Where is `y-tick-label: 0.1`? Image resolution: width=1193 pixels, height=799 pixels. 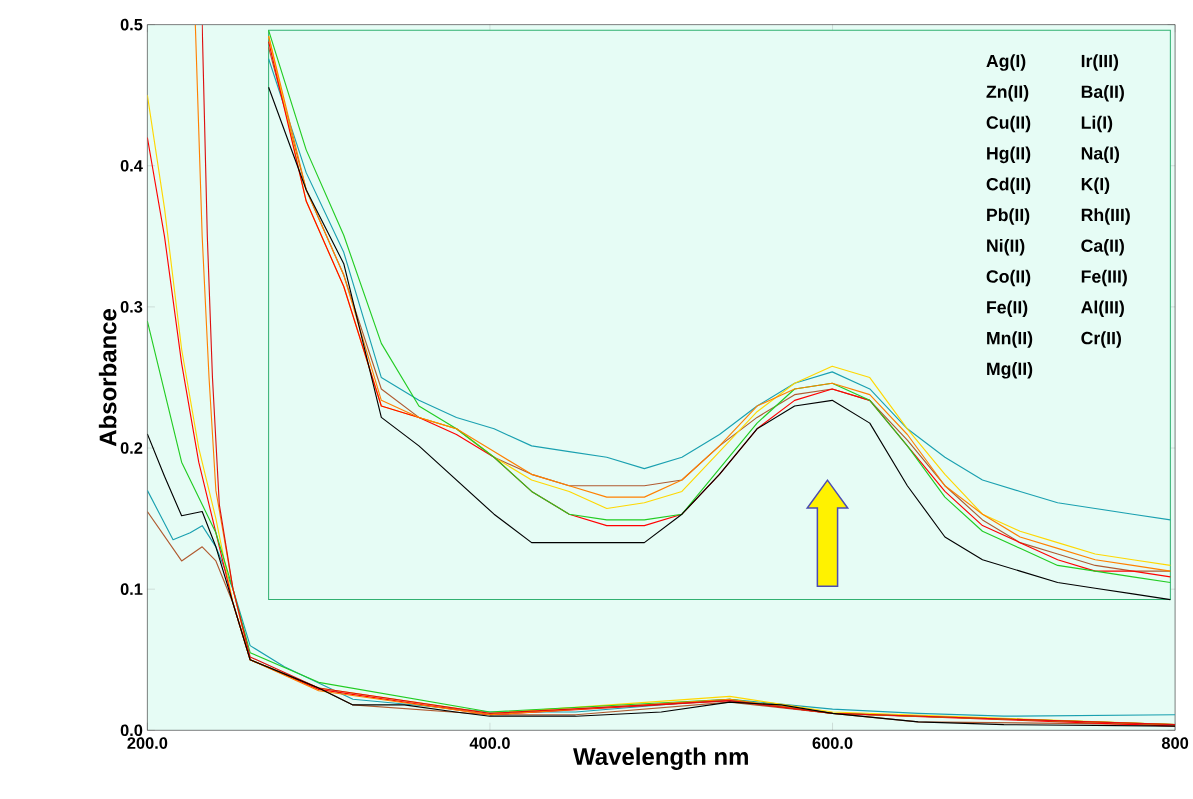 y-tick-label: 0.1 is located at coordinates (131, 589).